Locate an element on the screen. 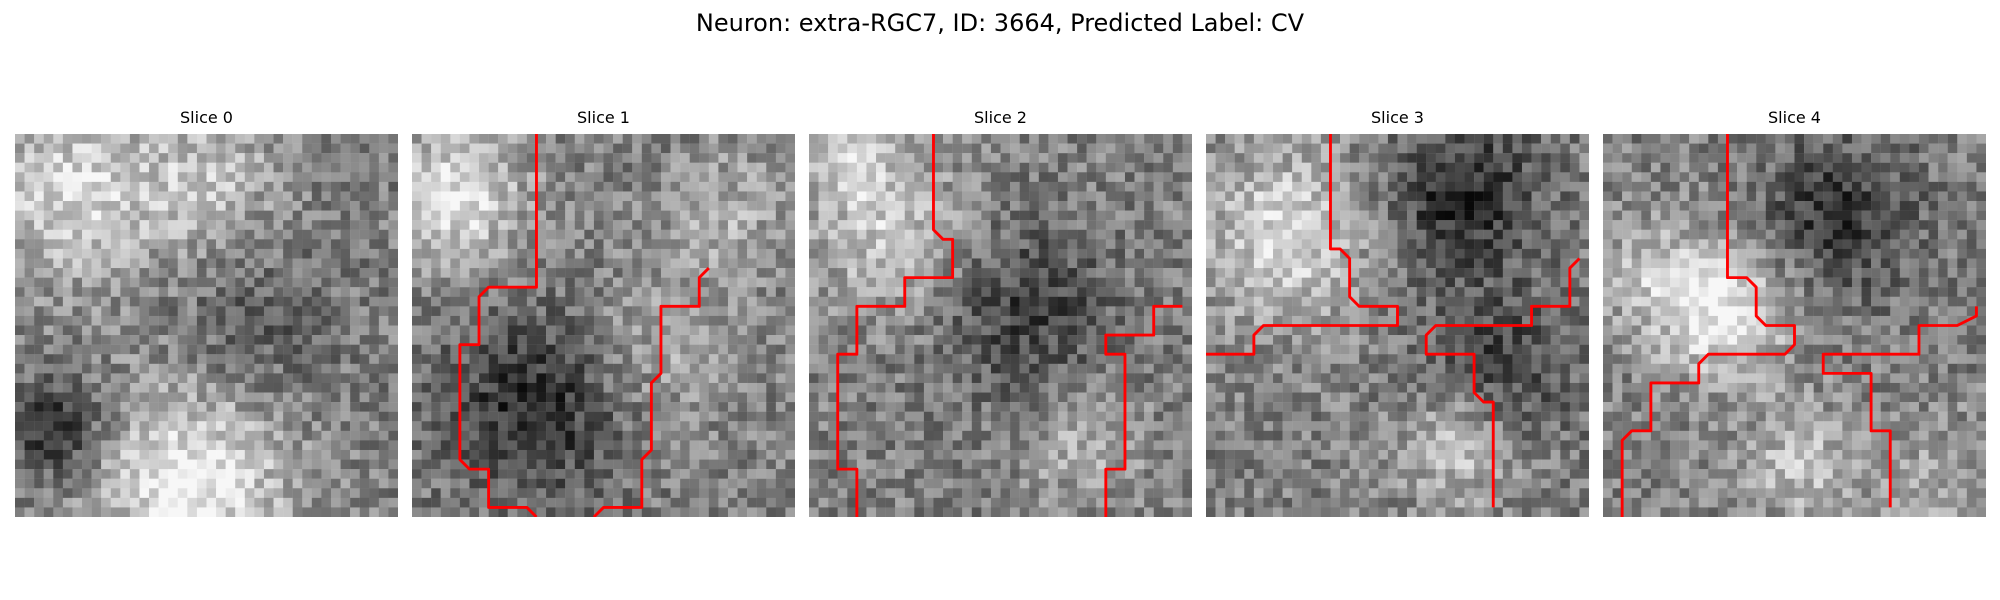 The height and width of the screenshot is (600, 2000). slice-title: Slice 1 is located at coordinates (603, 117).